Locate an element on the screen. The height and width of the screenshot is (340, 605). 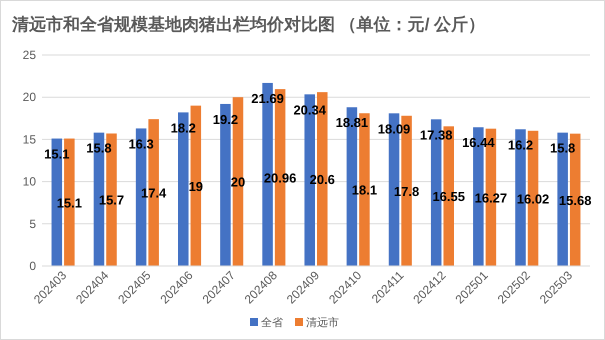
y-tick-label: 25 is located at coordinates (29, 55).